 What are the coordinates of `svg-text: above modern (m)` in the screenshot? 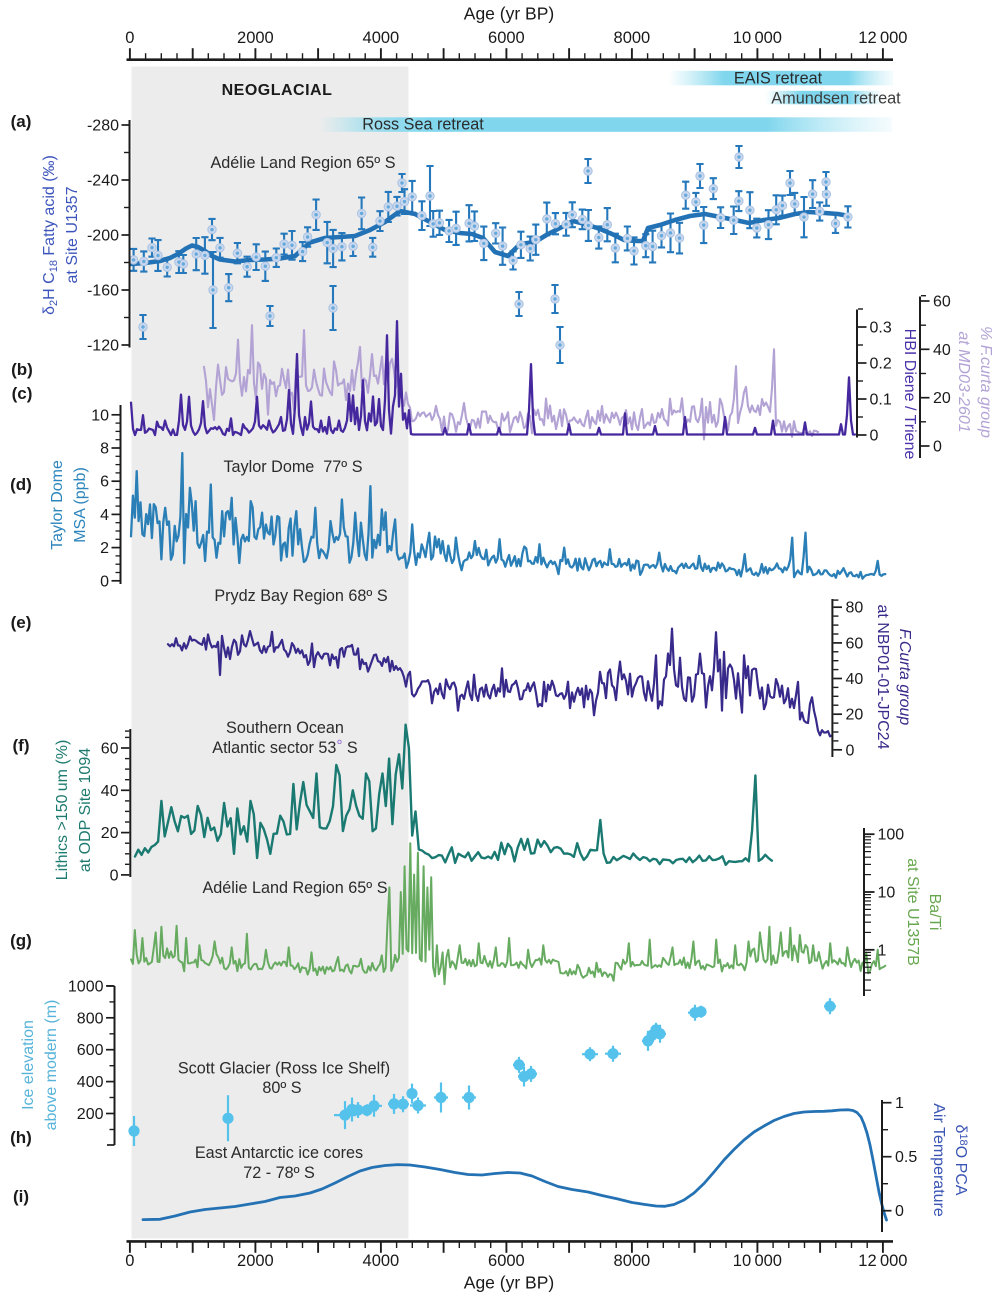 It's located at (51, 1065).